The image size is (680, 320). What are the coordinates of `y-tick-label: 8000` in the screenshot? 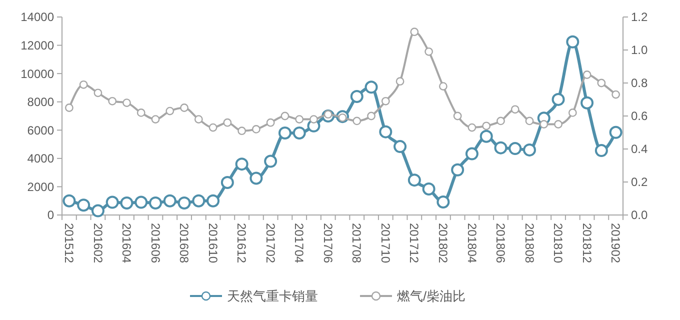 It's located at (40, 102).